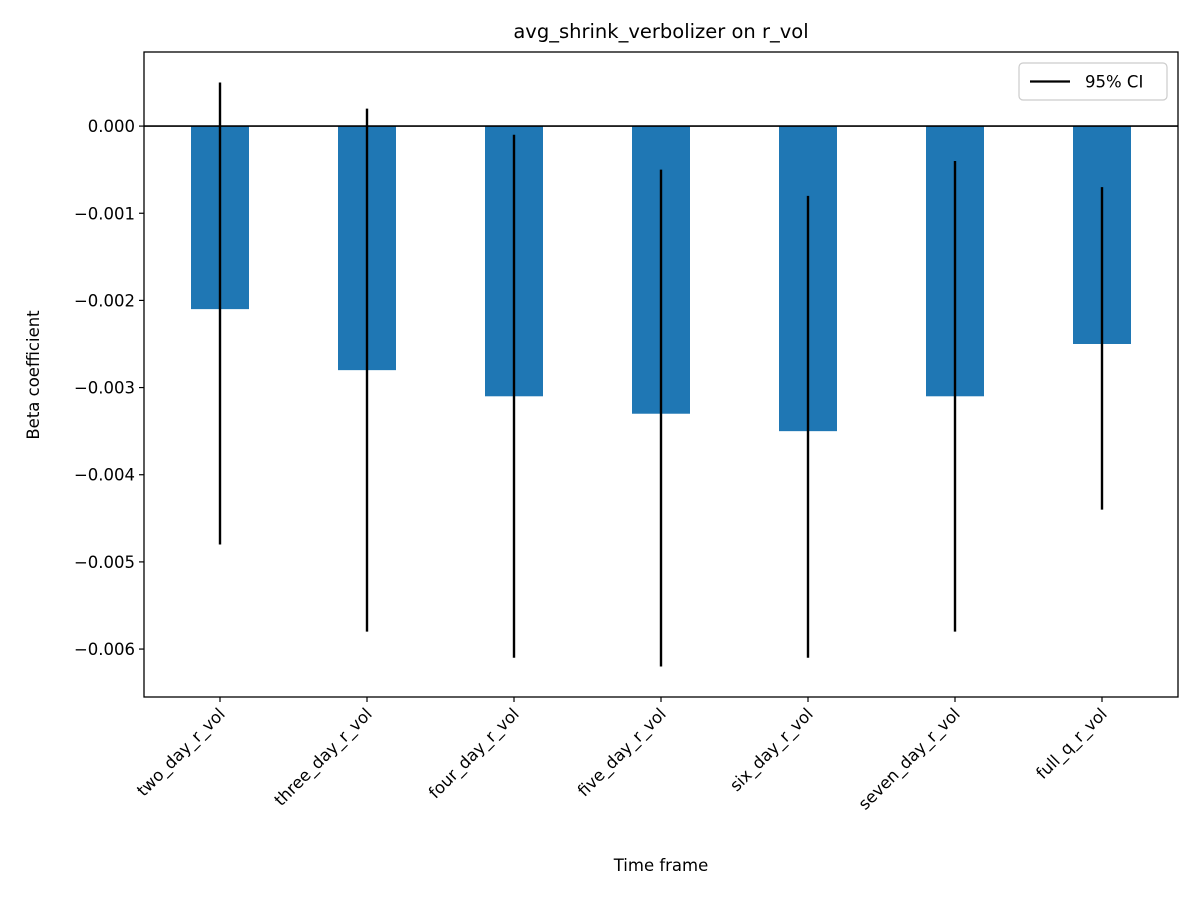 The height and width of the screenshot is (900, 1200). I want to click on legend-box, so click(1093, 81).